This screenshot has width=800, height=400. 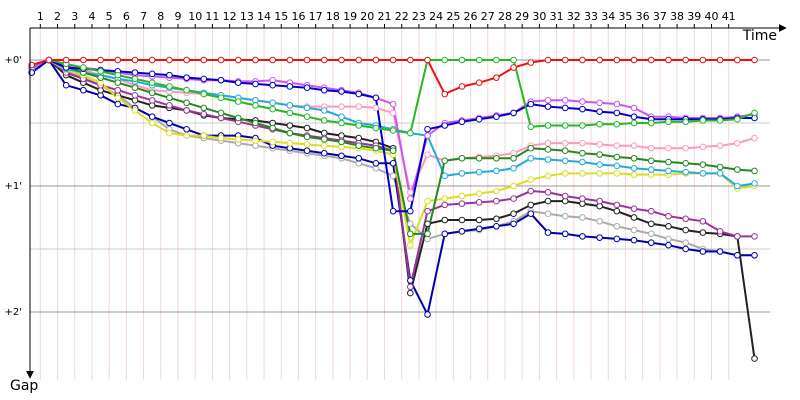 I want to click on x-tick-label: 26, so click(x=471, y=16).